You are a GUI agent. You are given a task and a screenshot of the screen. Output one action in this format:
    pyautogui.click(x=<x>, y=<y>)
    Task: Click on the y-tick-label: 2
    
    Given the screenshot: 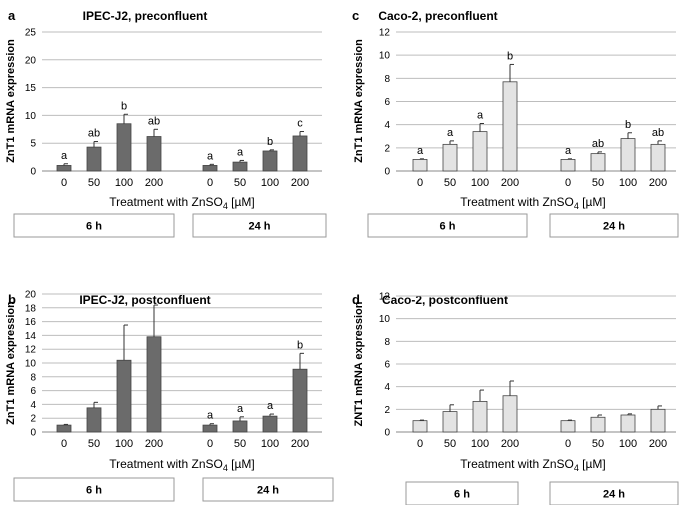 What is the action you would take?
    pyautogui.click(x=33, y=419)
    